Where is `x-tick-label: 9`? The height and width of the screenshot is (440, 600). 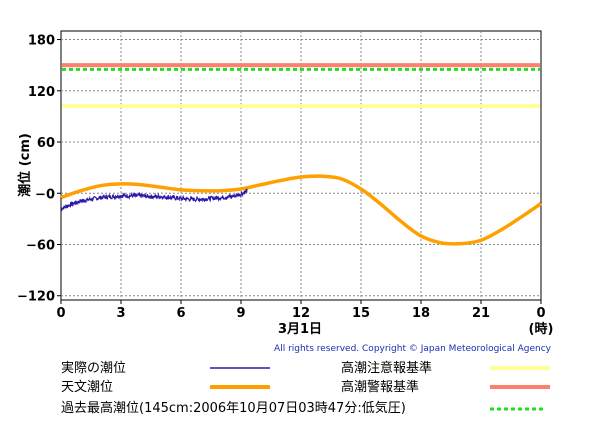
x-tick-label: 9 is located at coordinates (240, 313).